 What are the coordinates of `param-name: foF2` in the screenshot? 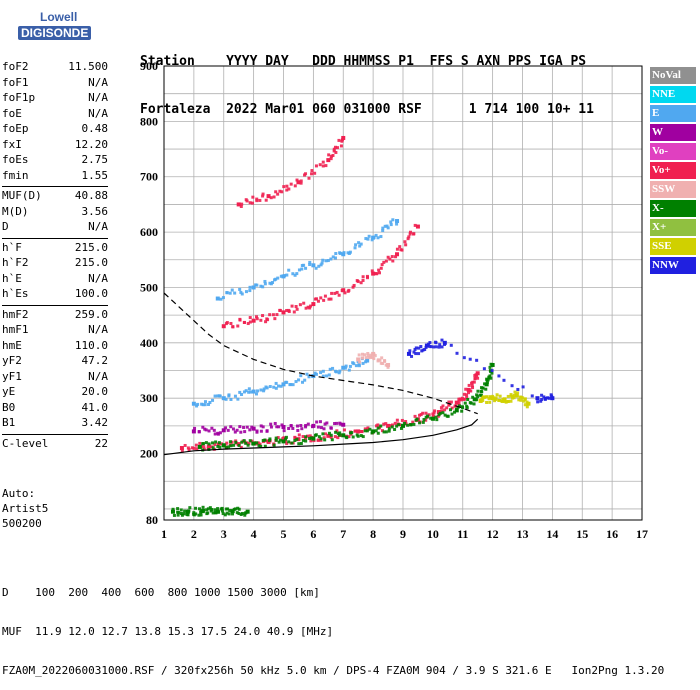 It's located at (15, 66).